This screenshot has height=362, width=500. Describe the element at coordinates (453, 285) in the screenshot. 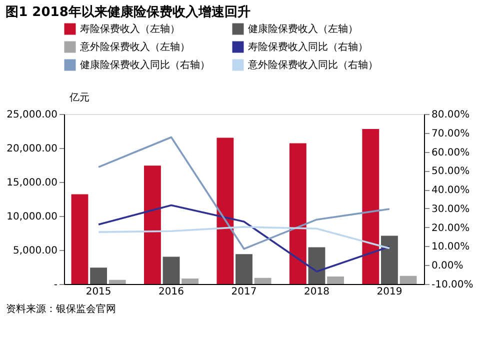

I see `y2-tick-label: -10.00%` at that location.